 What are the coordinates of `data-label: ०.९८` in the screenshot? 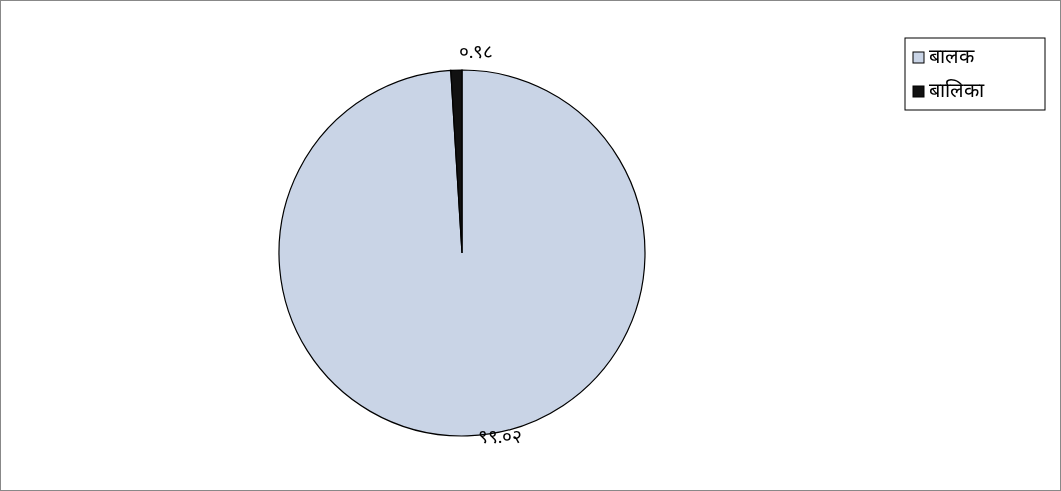 It's located at (476, 52).